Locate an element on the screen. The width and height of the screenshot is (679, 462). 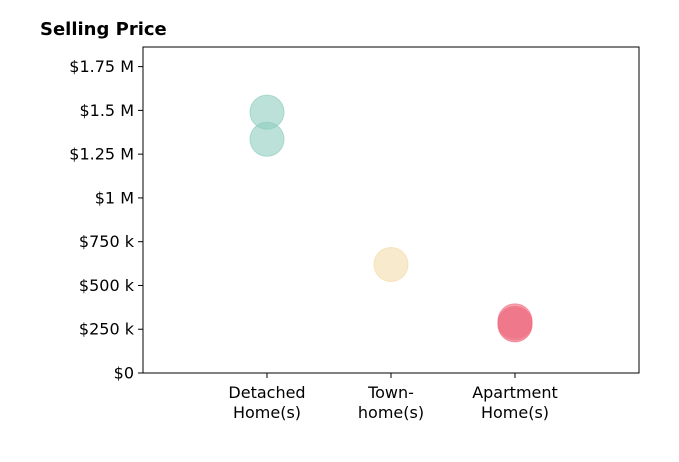
y-tick-label-0: $0 is located at coordinates (124, 373).